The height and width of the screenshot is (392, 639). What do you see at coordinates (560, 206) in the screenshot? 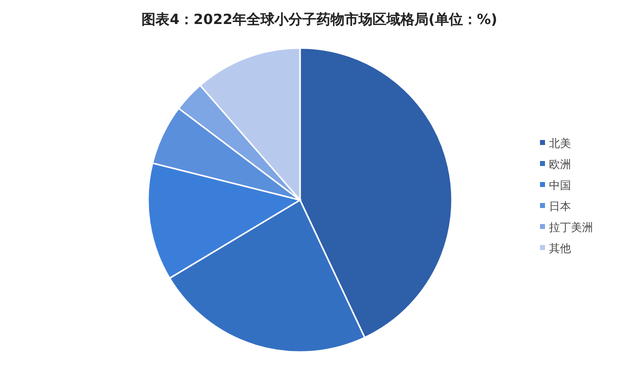
I see `legend-label: 日本` at bounding box center [560, 206].